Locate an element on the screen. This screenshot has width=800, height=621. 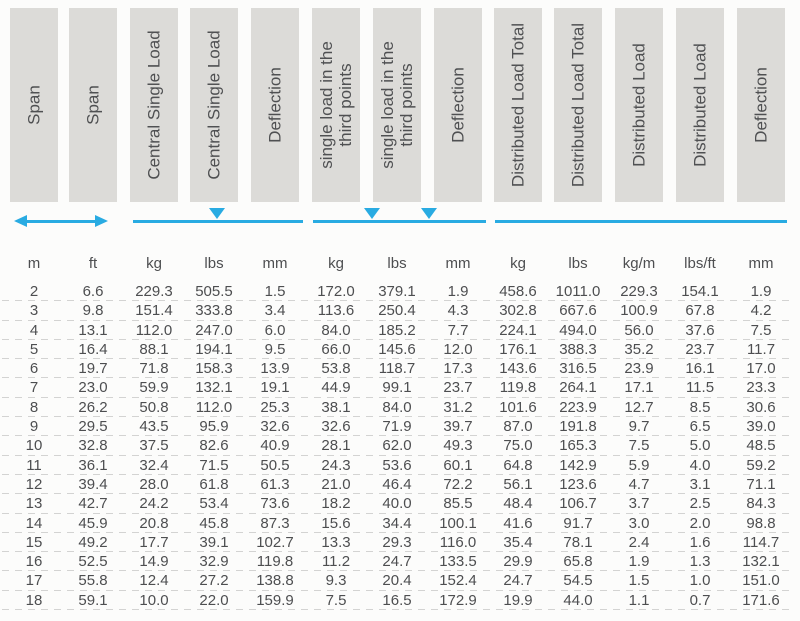
table-cell: 62.0 is located at coordinates (397, 446).